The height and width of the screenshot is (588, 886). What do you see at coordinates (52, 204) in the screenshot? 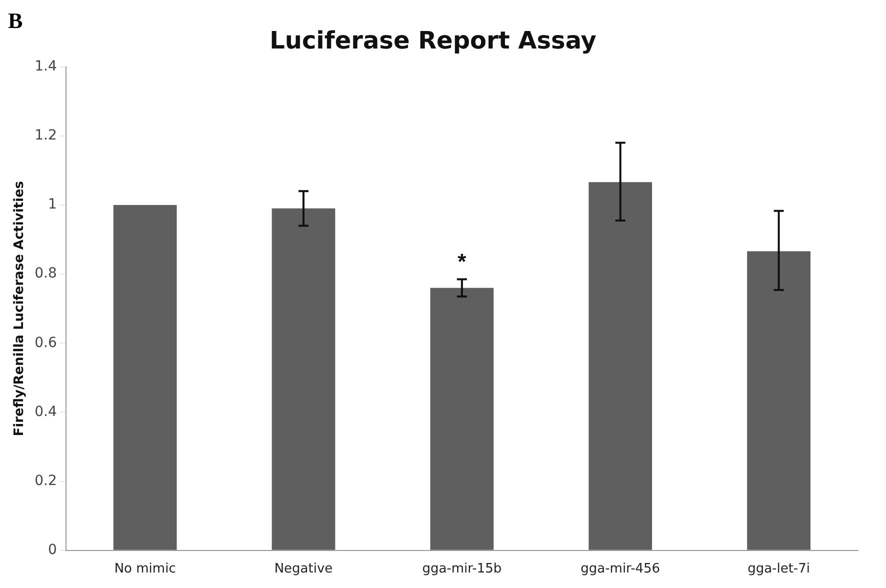
I see `y-tick-label: 1` at bounding box center [52, 204].